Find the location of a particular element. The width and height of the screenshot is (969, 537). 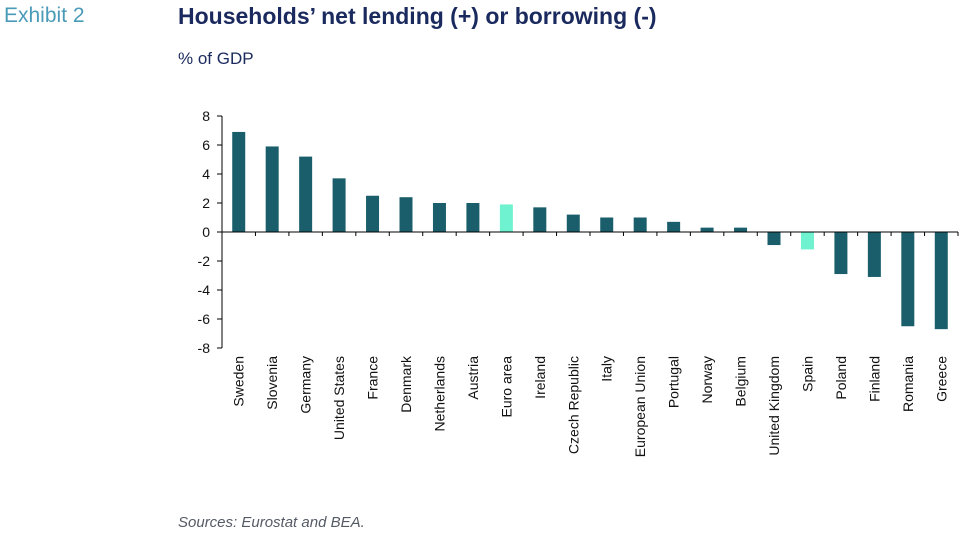

category-label: Finland is located at coordinates (874, 379).